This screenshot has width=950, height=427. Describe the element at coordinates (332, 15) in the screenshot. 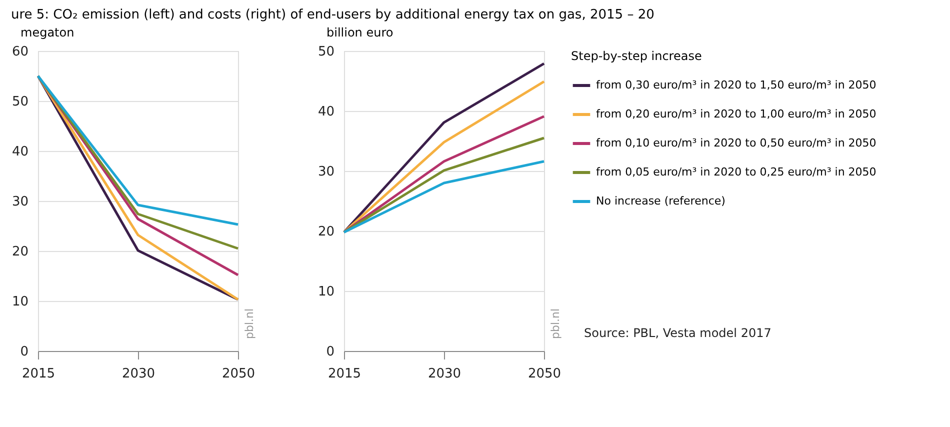

I see `text: ure 5: CO₂ emission (left) and costs (right) of end-users by additional energy tax on gas, 2015 – 20` at that location.